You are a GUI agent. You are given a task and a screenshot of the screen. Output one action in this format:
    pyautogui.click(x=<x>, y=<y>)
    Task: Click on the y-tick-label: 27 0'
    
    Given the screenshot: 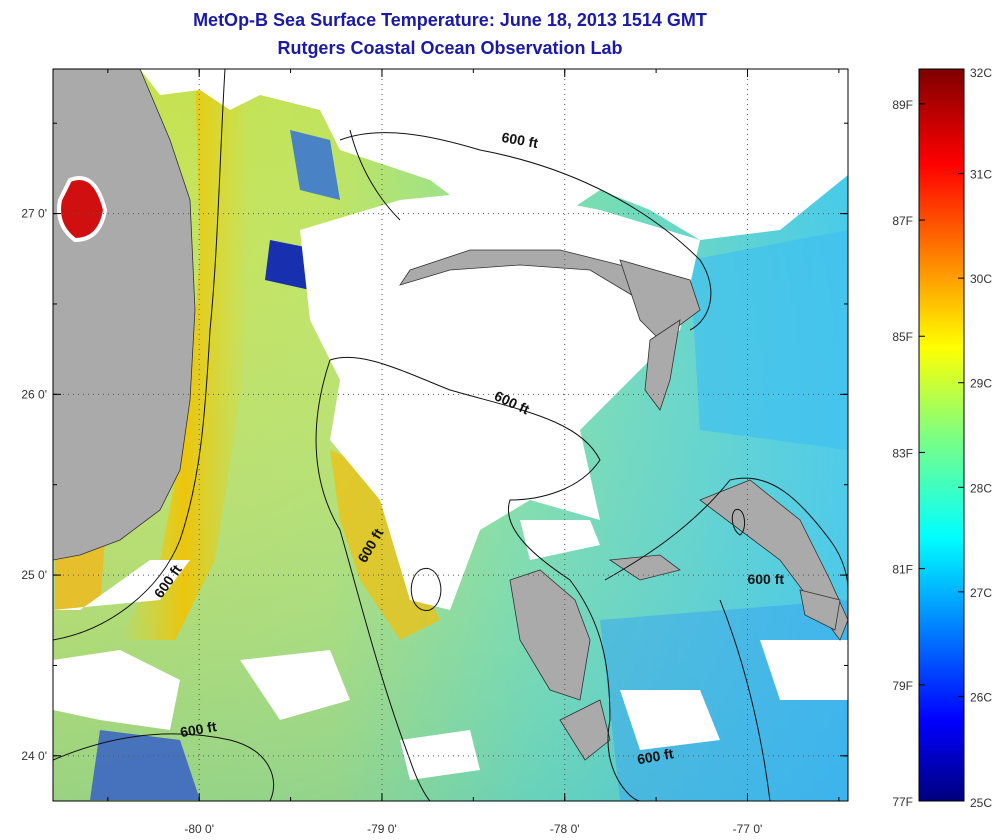 What is the action you would take?
    pyautogui.click(x=34, y=214)
    